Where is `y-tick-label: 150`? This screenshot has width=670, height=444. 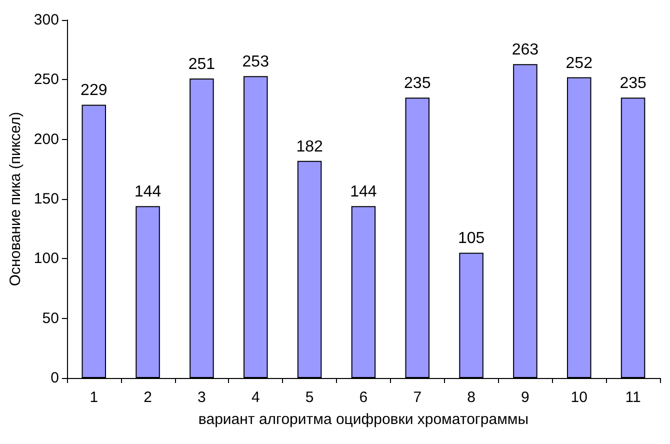
y-tick-label: 150 is located at coordinates (46, 199).